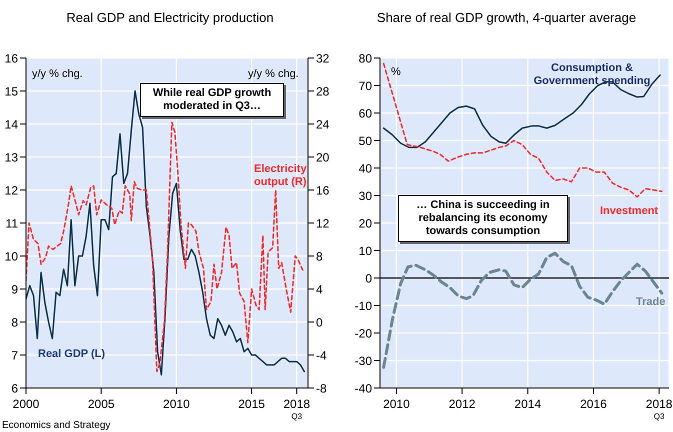  I want to click on y2-axis-title: y/y % chg., so click(273, 74).